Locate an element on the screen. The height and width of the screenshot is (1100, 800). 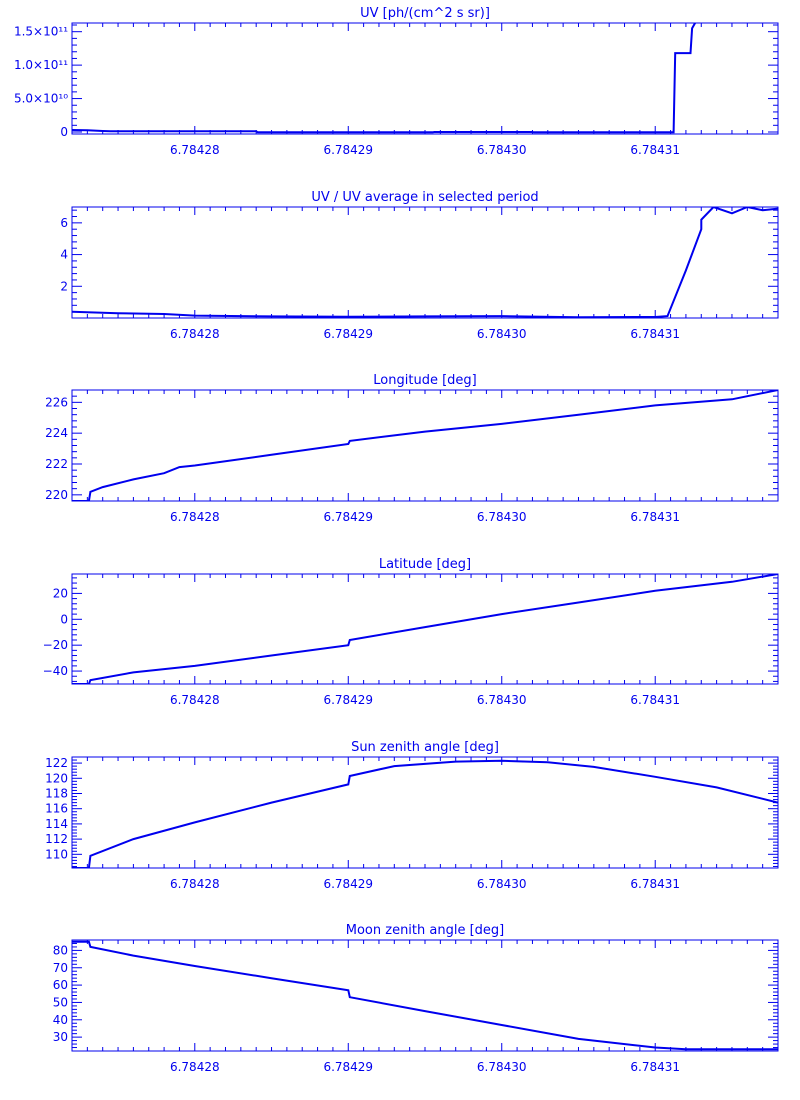
y-tick-label: 5.0×10¹⁰ is located at coordinates (41, 99).